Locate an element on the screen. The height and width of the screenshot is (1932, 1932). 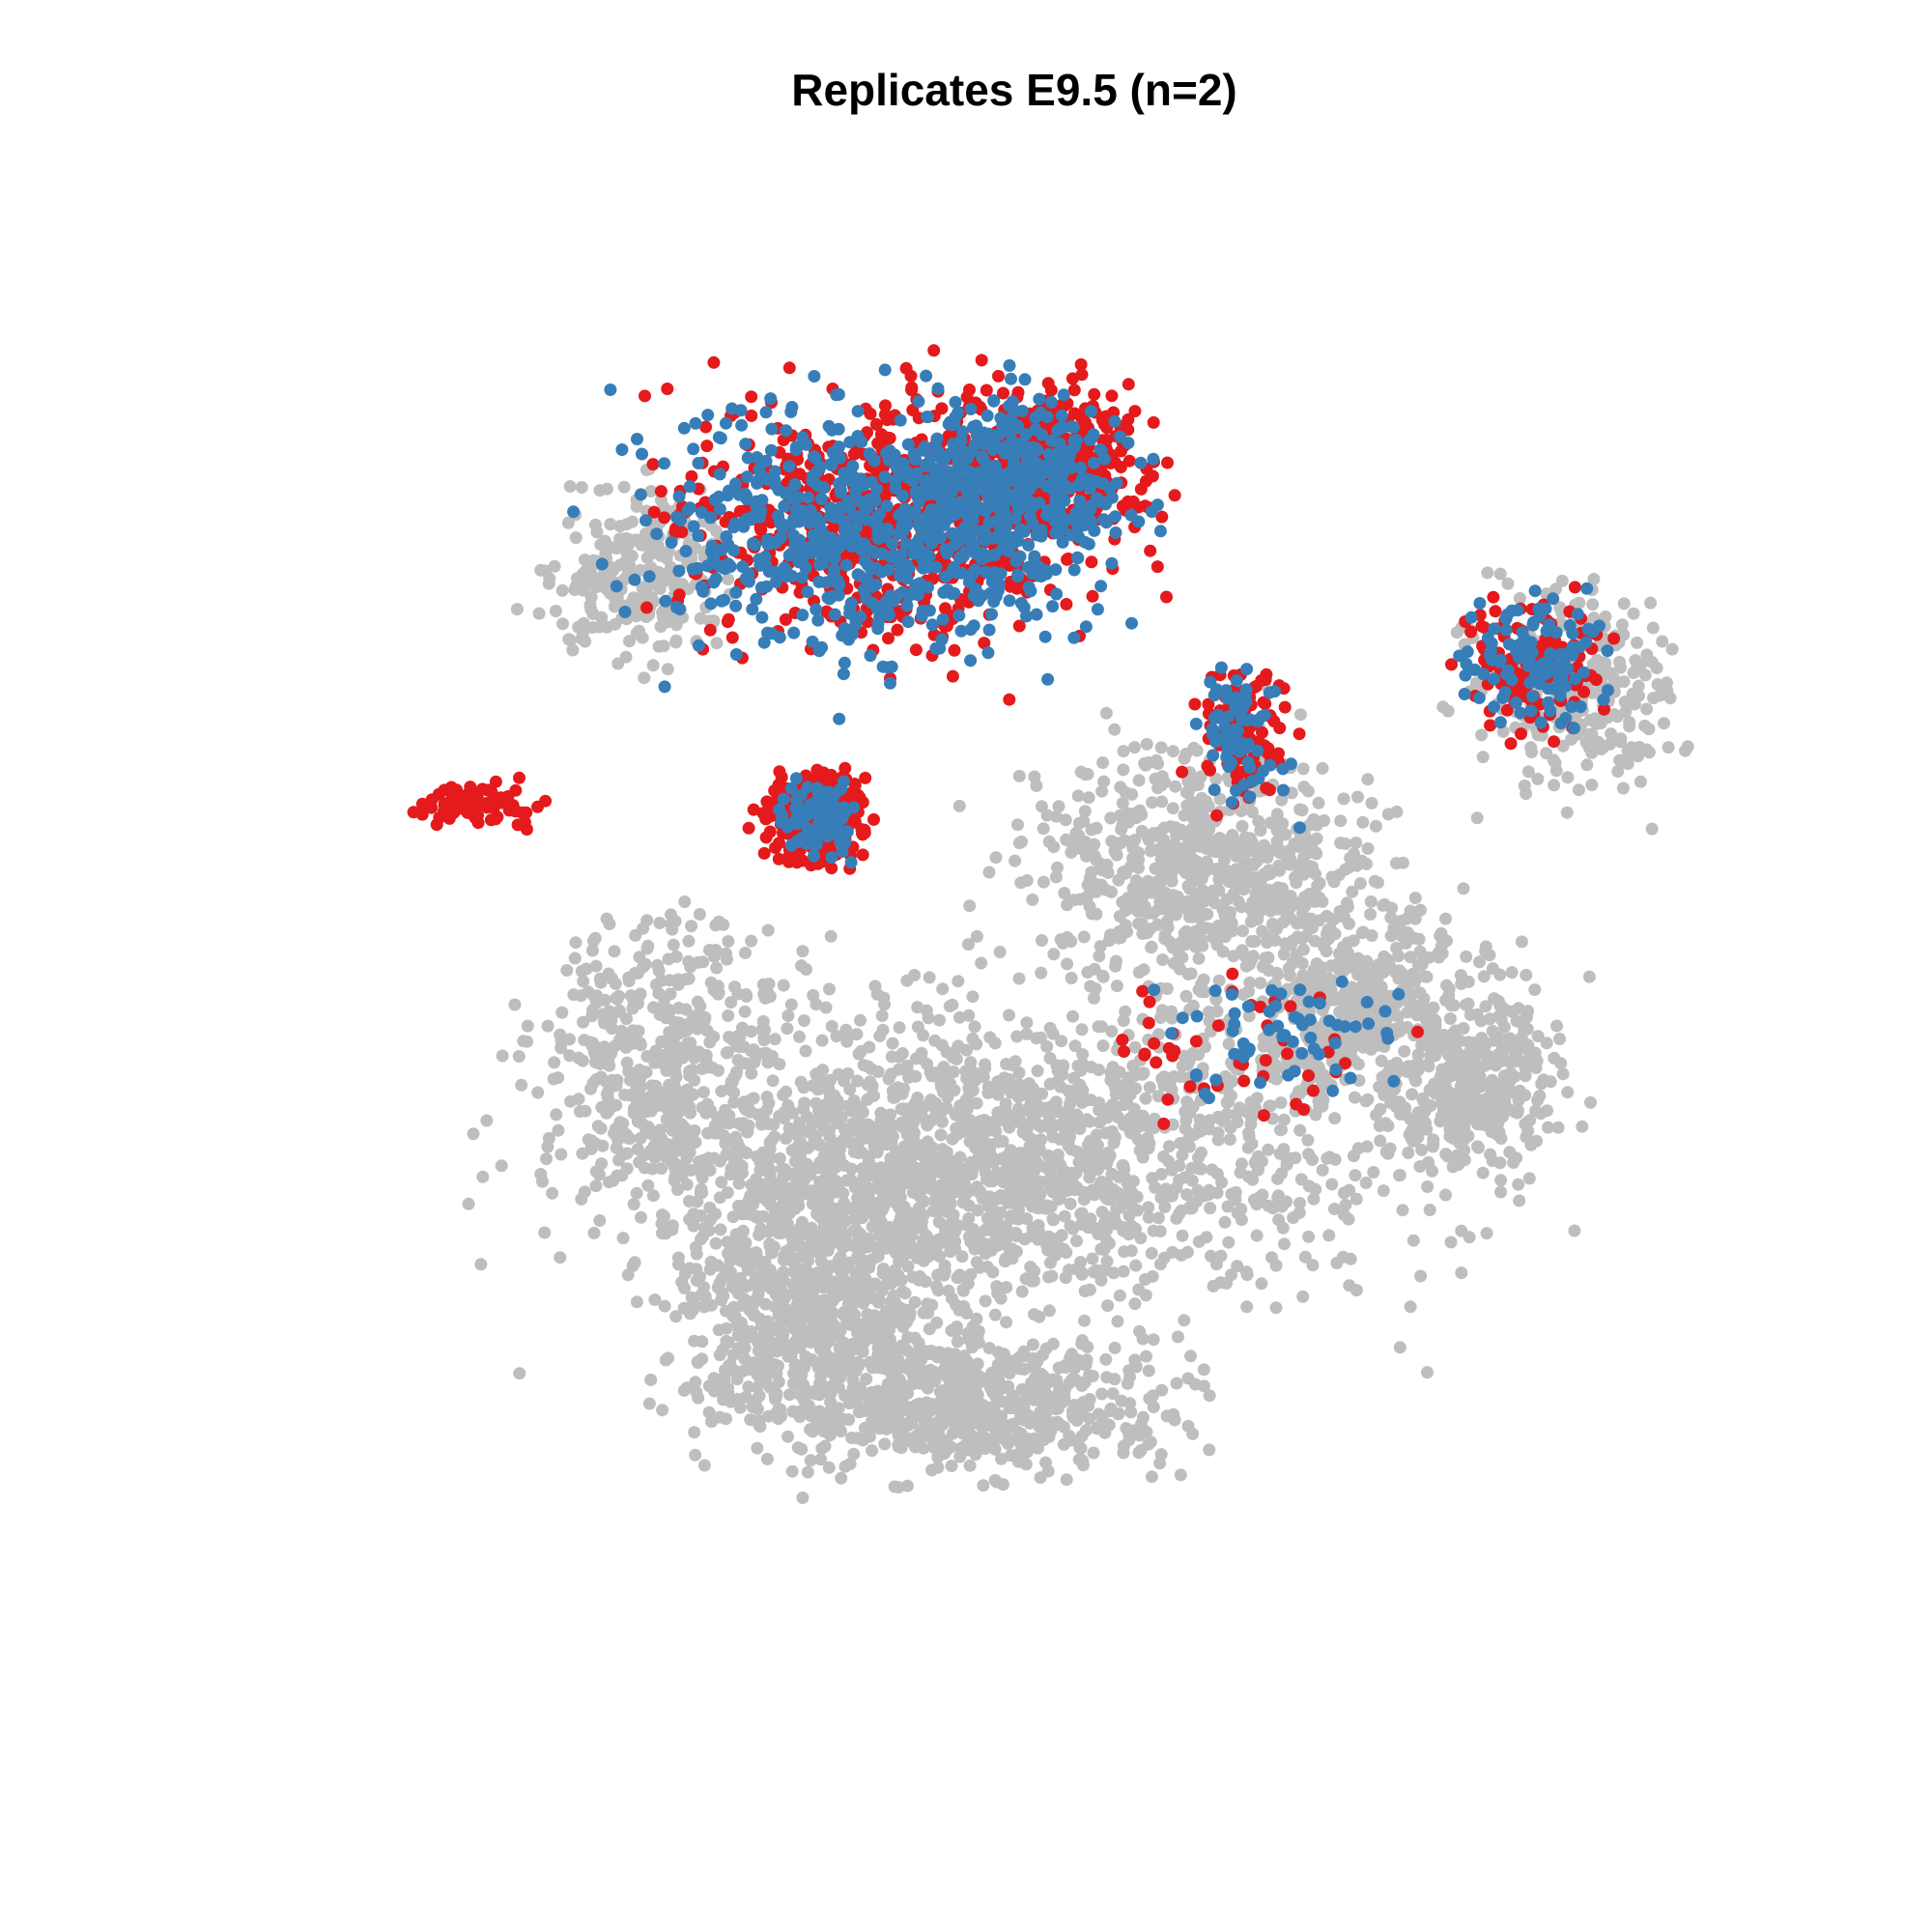
chart-title: Replicates E9.5 (n=2) is located at coordinates (1014, 90).